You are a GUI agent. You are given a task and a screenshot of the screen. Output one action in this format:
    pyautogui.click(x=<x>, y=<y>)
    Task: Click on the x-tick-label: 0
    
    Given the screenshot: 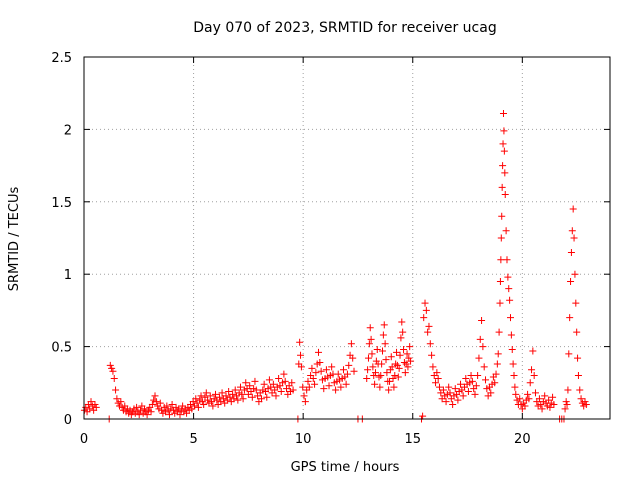 What is the action you would take?
    pyautogui.click(x=84, y=439)
    